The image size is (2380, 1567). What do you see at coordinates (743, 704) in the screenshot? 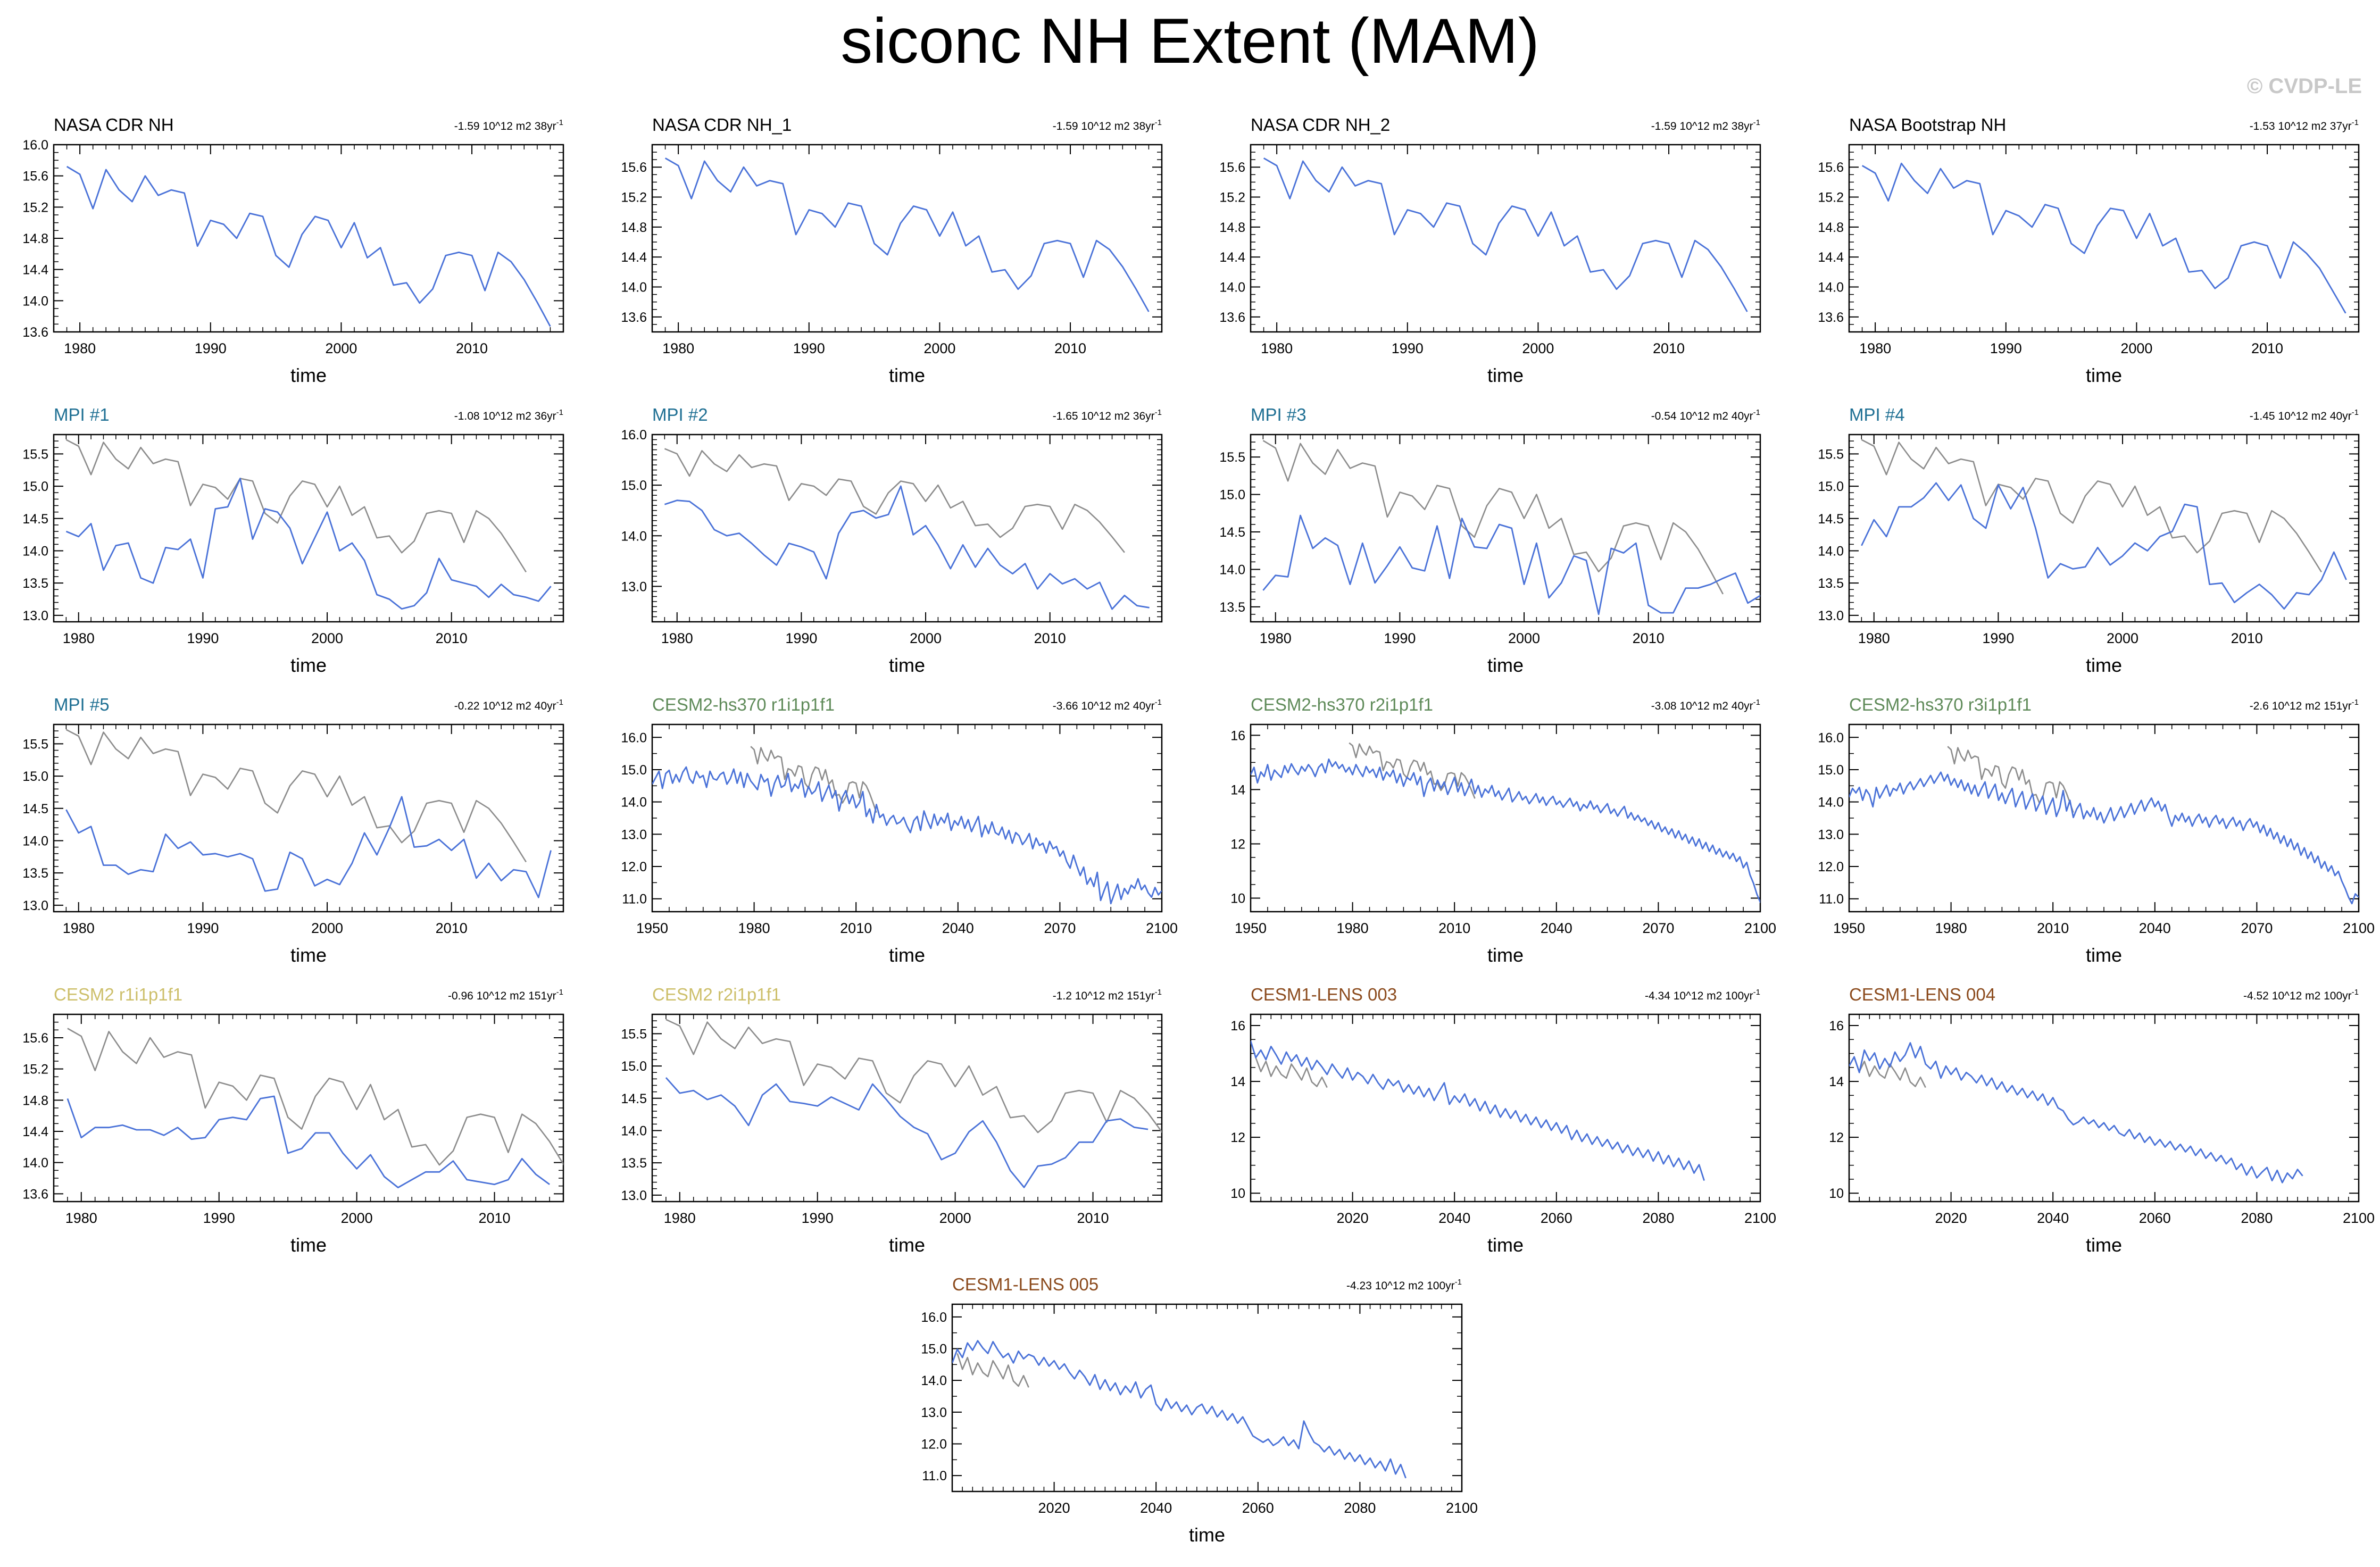
I see `chart-title: CESM2-hs370 r1i1p1f1` at bounding box center [743, 704].